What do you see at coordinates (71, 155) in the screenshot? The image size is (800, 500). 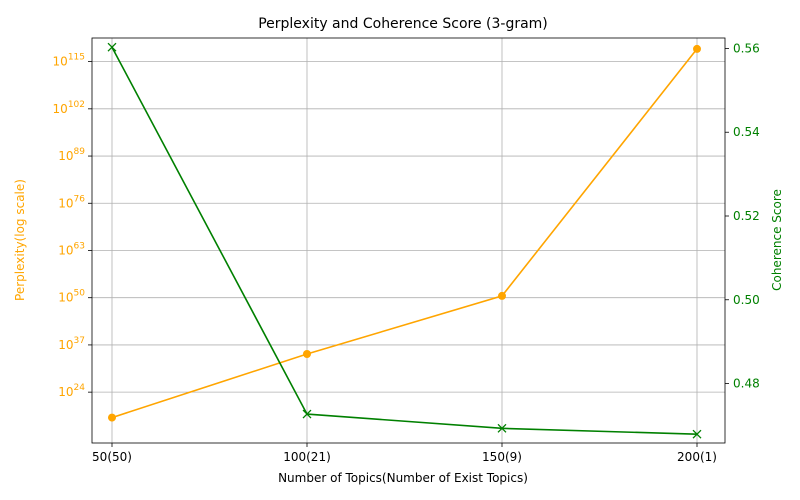 I see `left-tick-label: 1089` at bounding box center [71, 155].